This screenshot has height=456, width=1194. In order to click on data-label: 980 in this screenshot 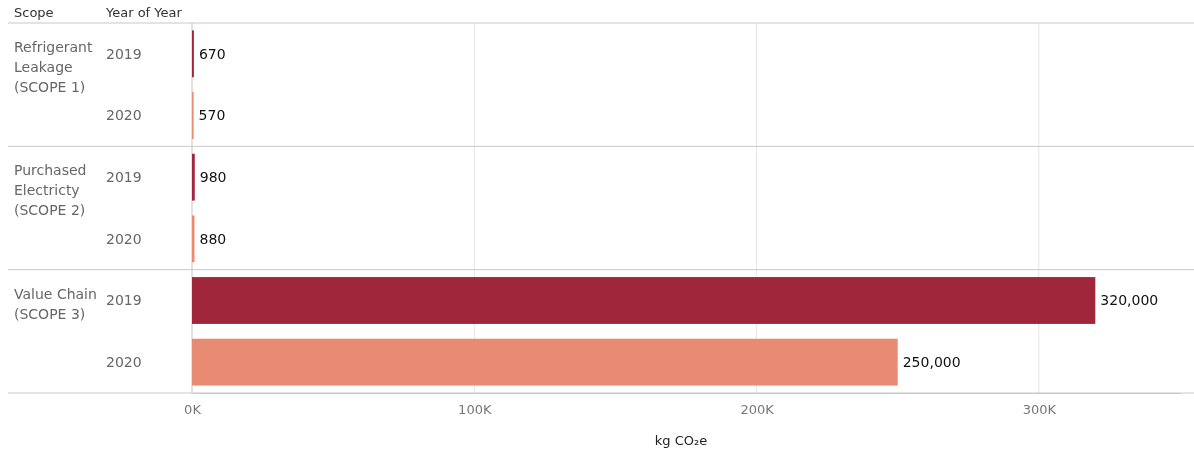, I will do `click(213, 177)`.